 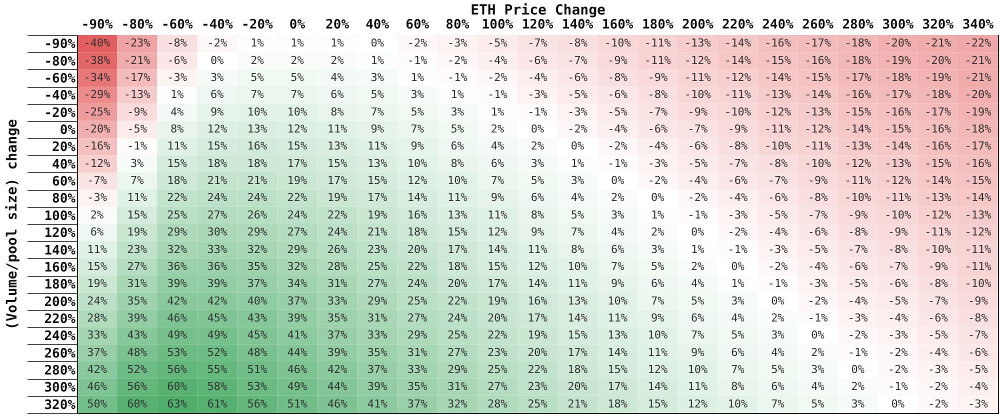 What do you see at coordinates (64, 199) in the screenshot?
I see `y-tick-label: 80%` at bounding box center [64, 199].